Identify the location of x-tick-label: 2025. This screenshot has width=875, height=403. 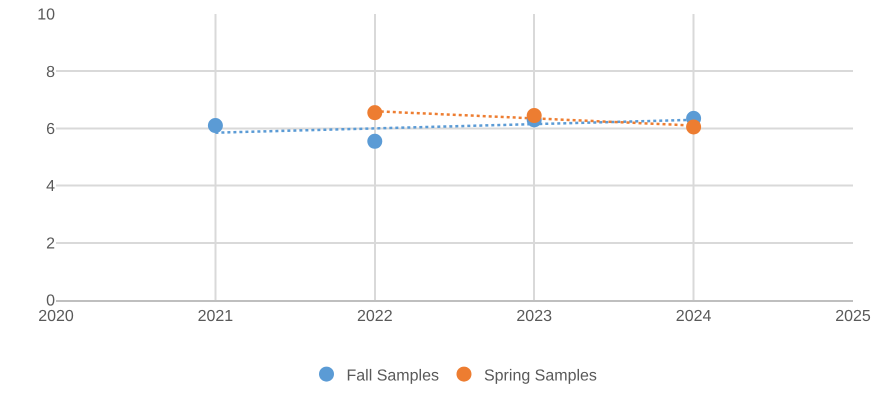
(853, 316).